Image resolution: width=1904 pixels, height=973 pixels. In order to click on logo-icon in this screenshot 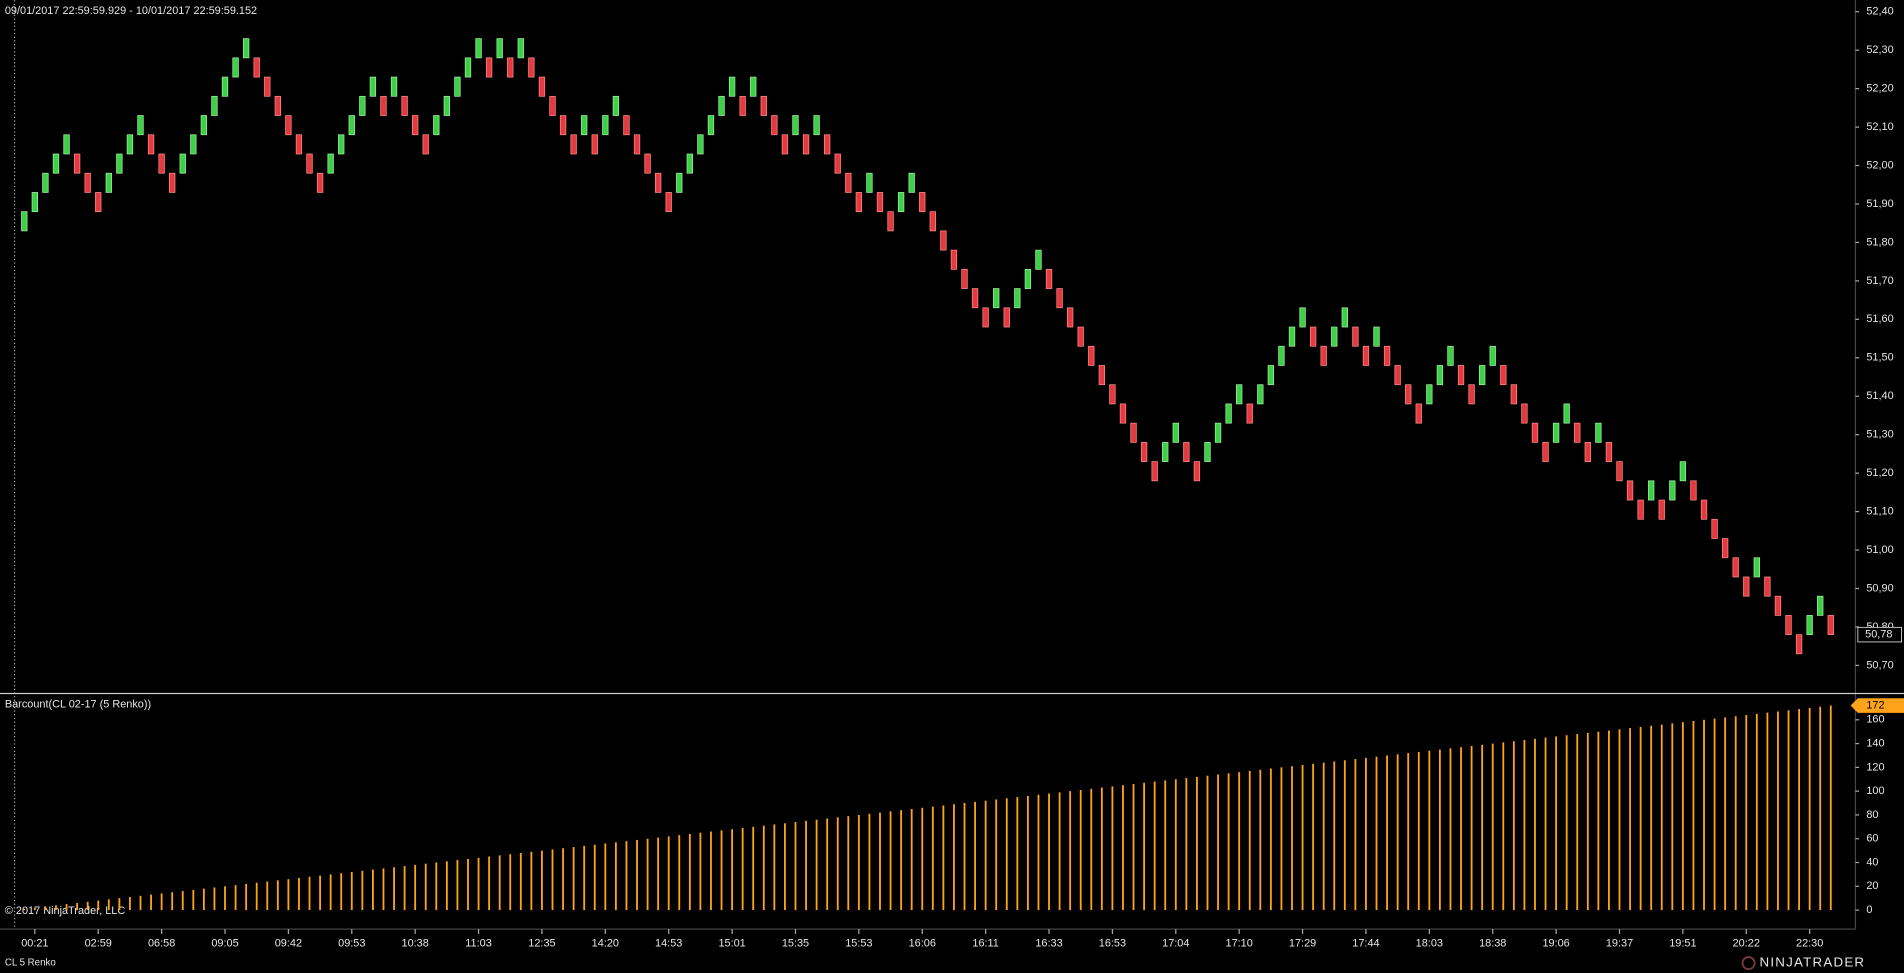, I will do `click(1748, 963)`.